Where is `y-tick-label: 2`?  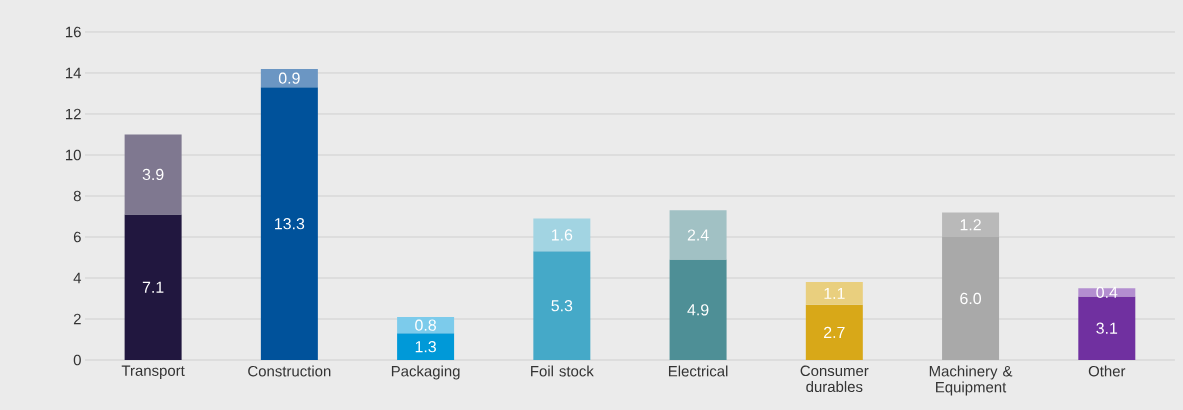
y-tick-label: 2 is located at coordinates (77, 319).